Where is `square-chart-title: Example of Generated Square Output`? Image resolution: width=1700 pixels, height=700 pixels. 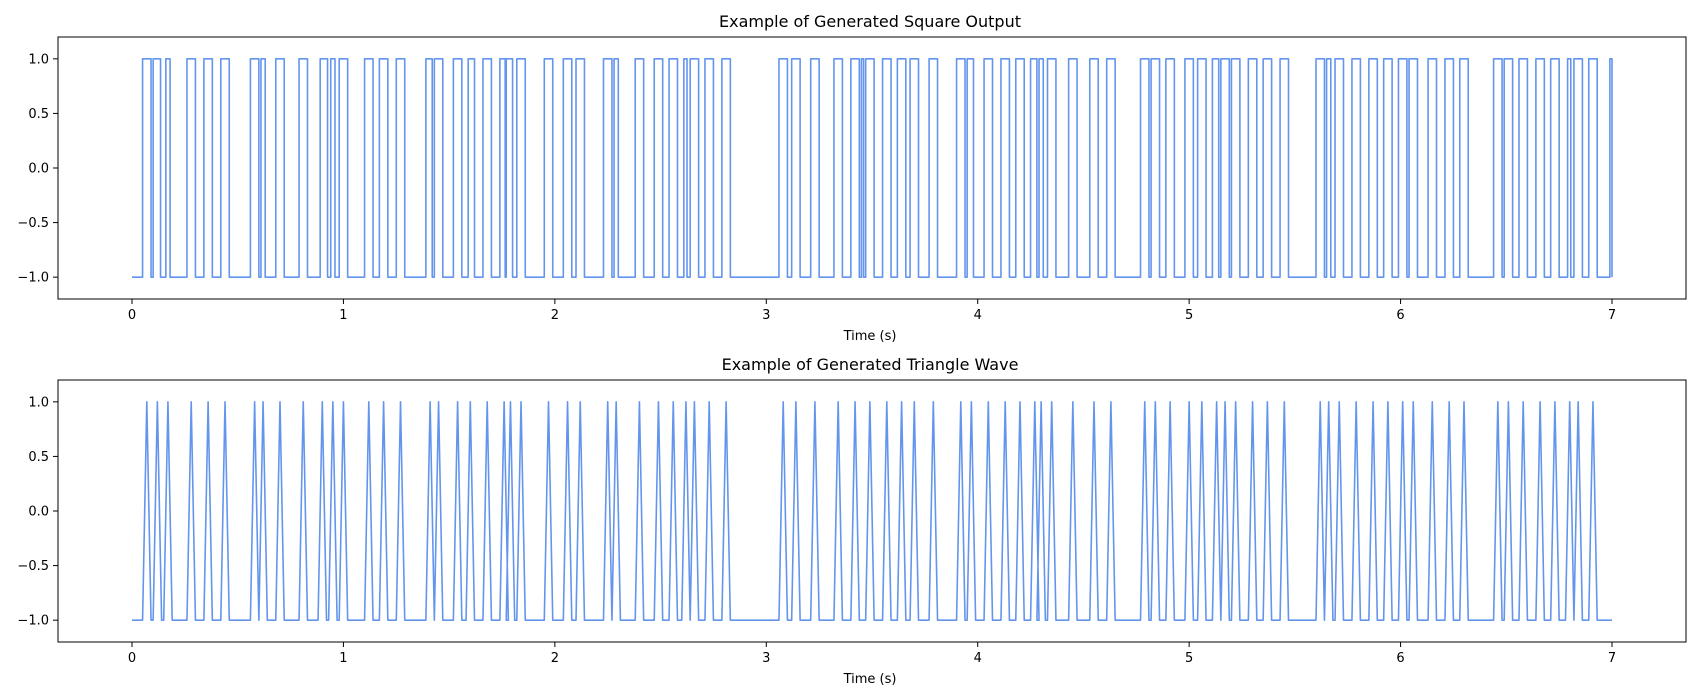
square-chart-title: Example of Generated Square Output is located at coordinates (870, 21).